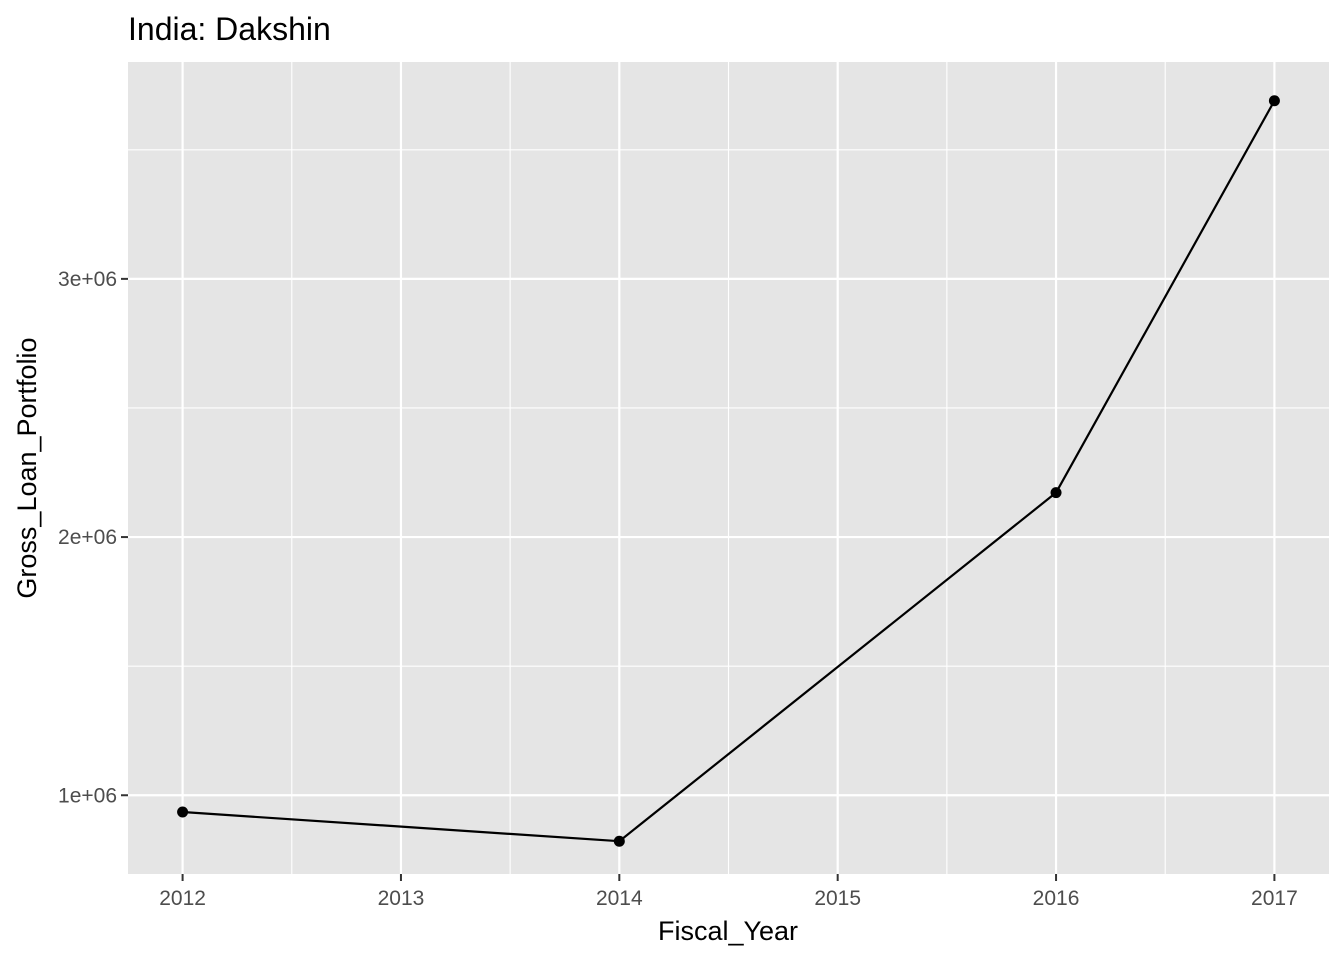  Describe the element at coordinates (728, 931) in the screenshot. I see `x-axis-title: Fiscal_Year` at that location.